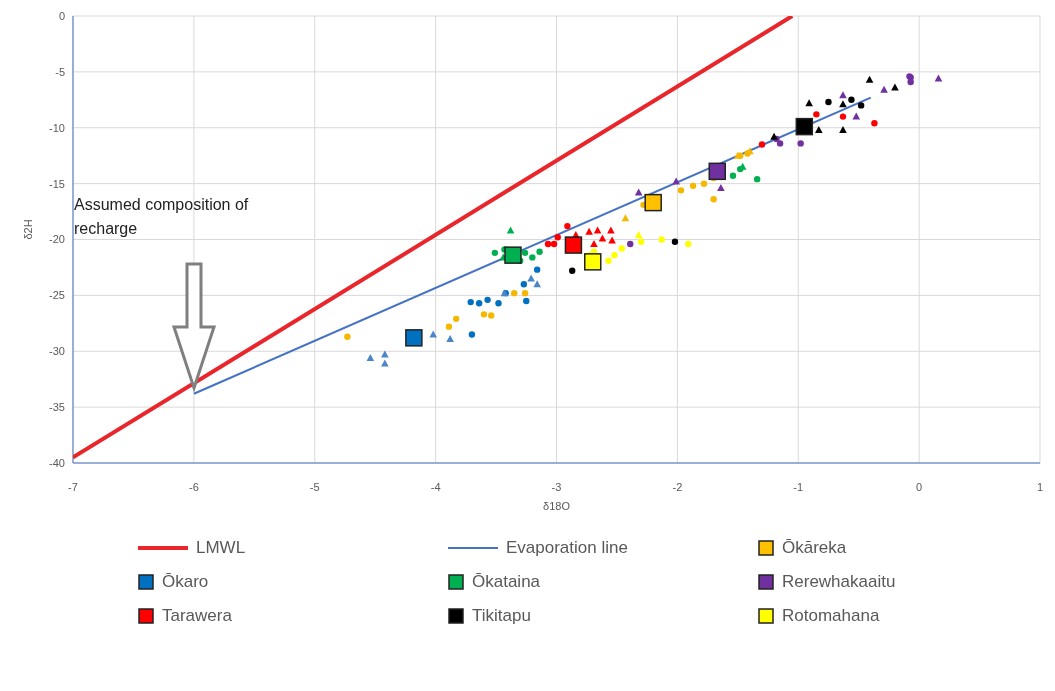 Image resolution: width=1055 pixels, height=691 pixels. I want to click on legend-label: Rerewhakaaitu, so click(839, 582).